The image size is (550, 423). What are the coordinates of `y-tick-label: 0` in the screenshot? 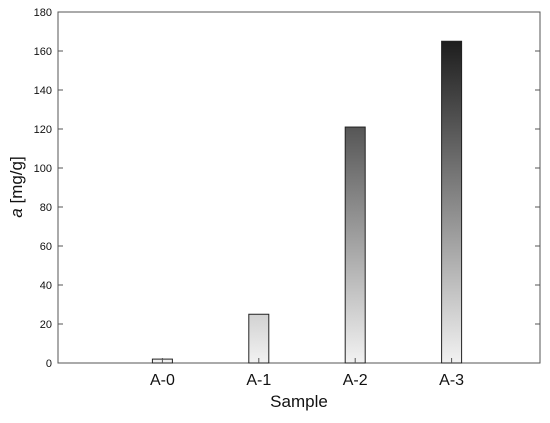 It's located at (49, 364).